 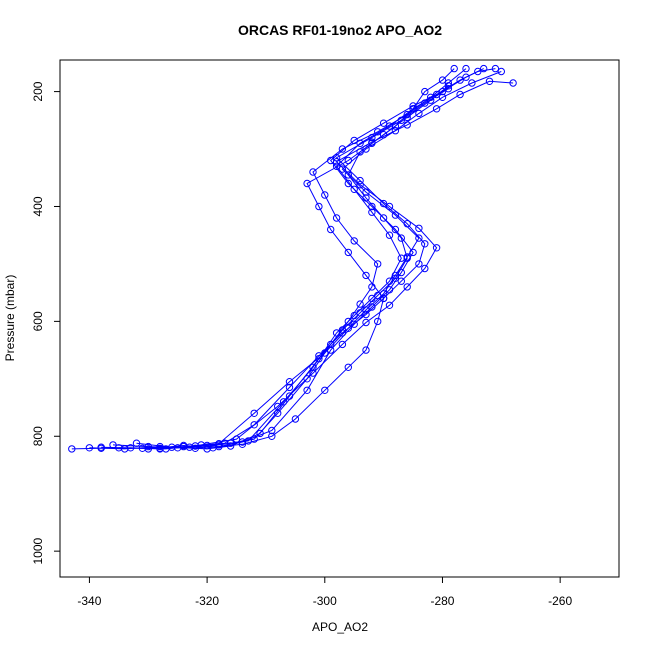 I want to click on x-tick-label: -300, so click(x=325, y=601).